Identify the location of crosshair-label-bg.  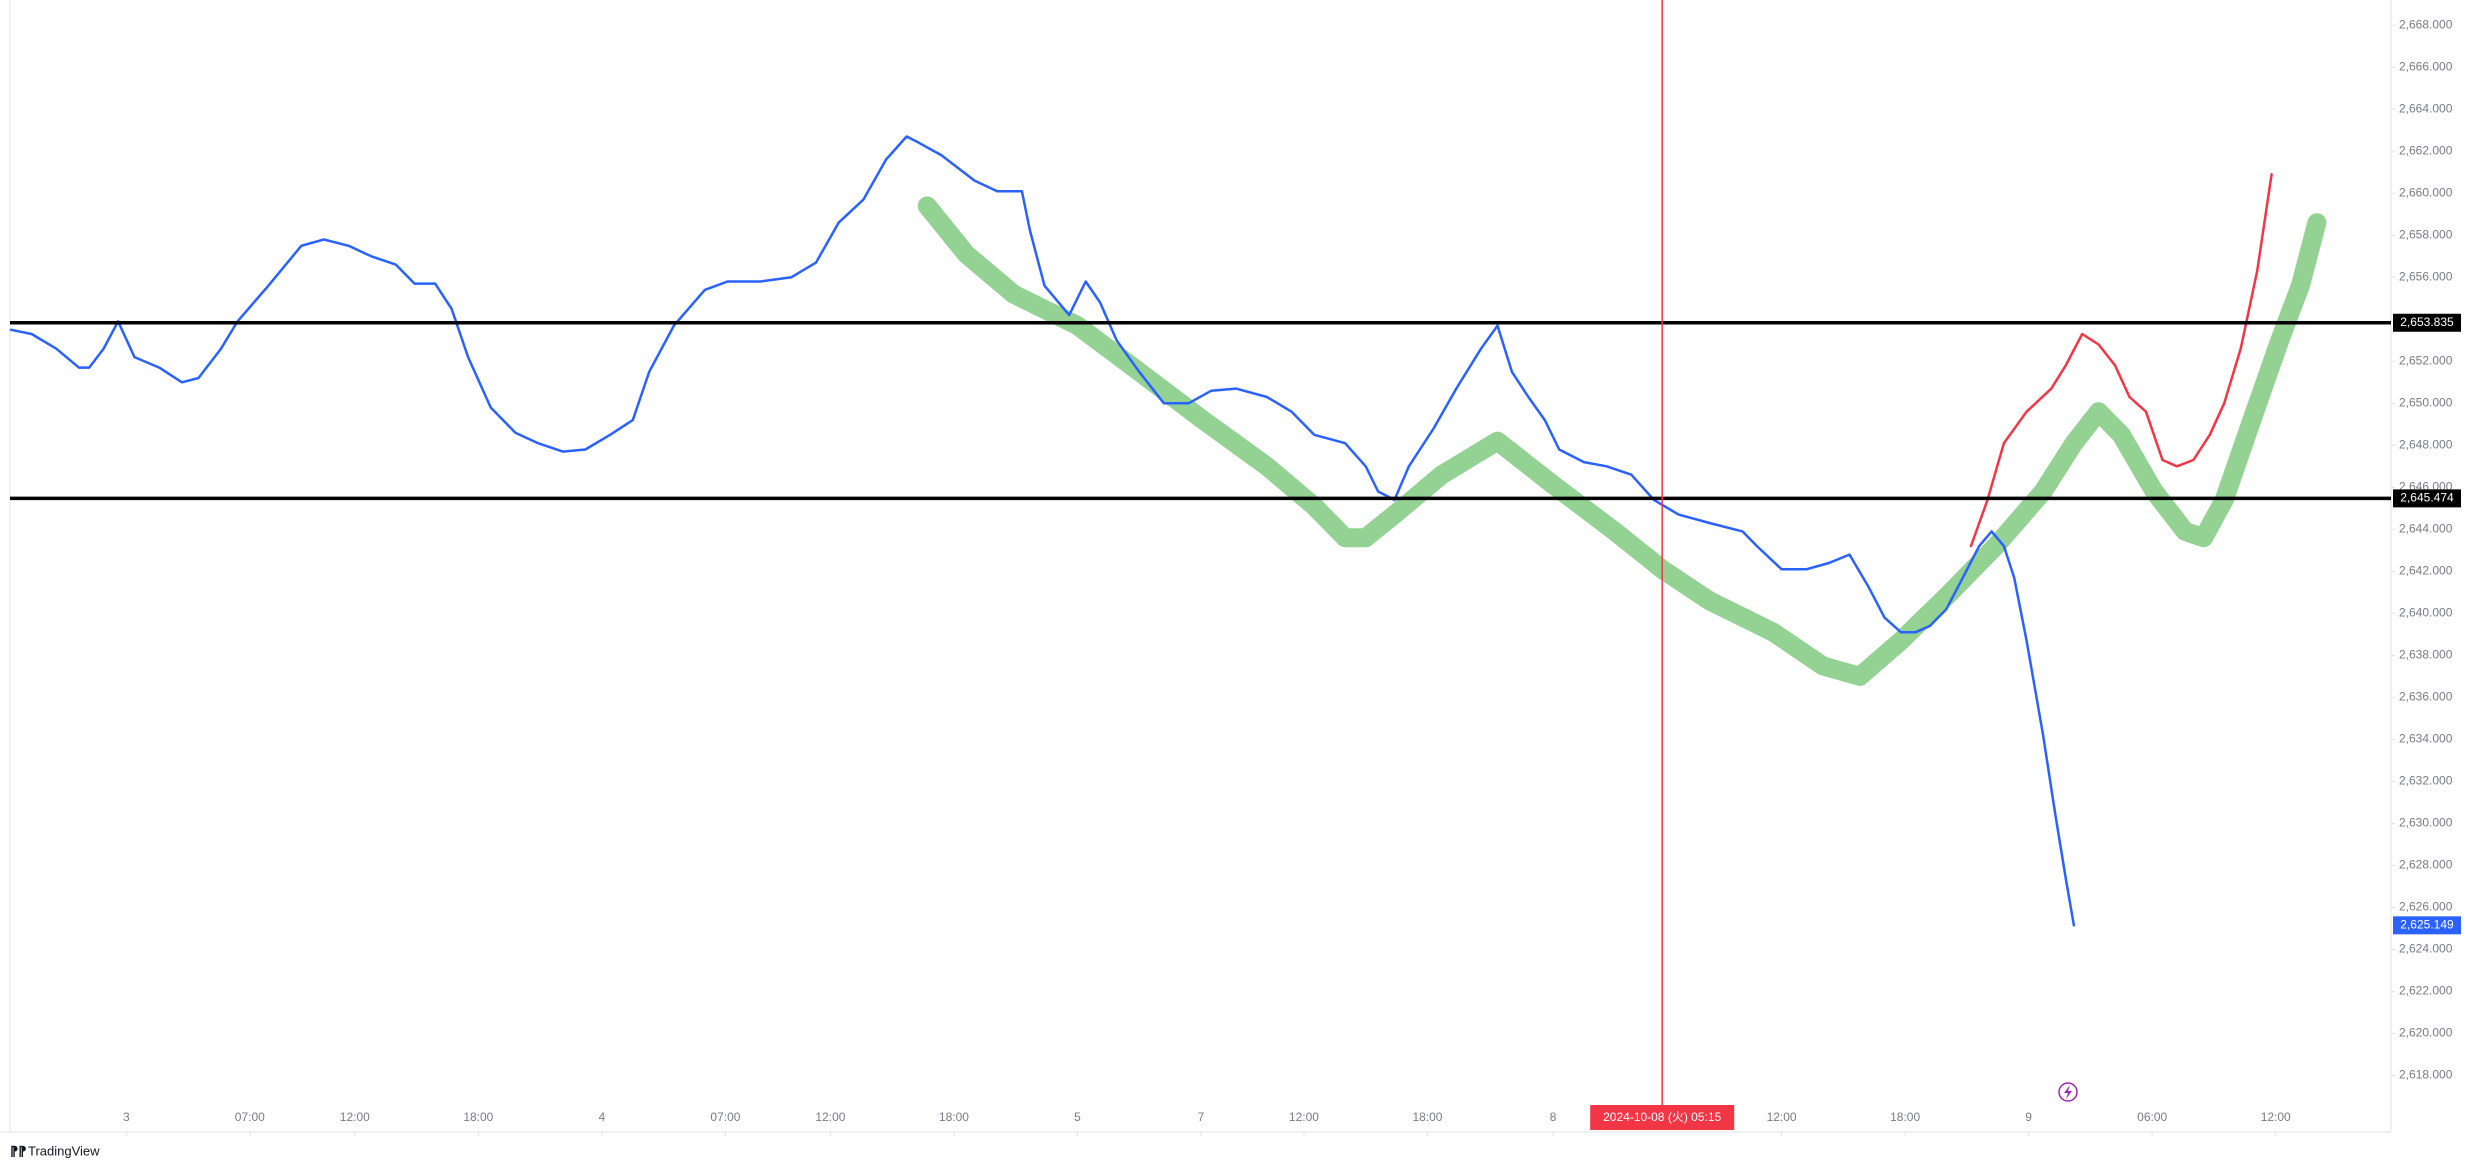
(1662, 1117).